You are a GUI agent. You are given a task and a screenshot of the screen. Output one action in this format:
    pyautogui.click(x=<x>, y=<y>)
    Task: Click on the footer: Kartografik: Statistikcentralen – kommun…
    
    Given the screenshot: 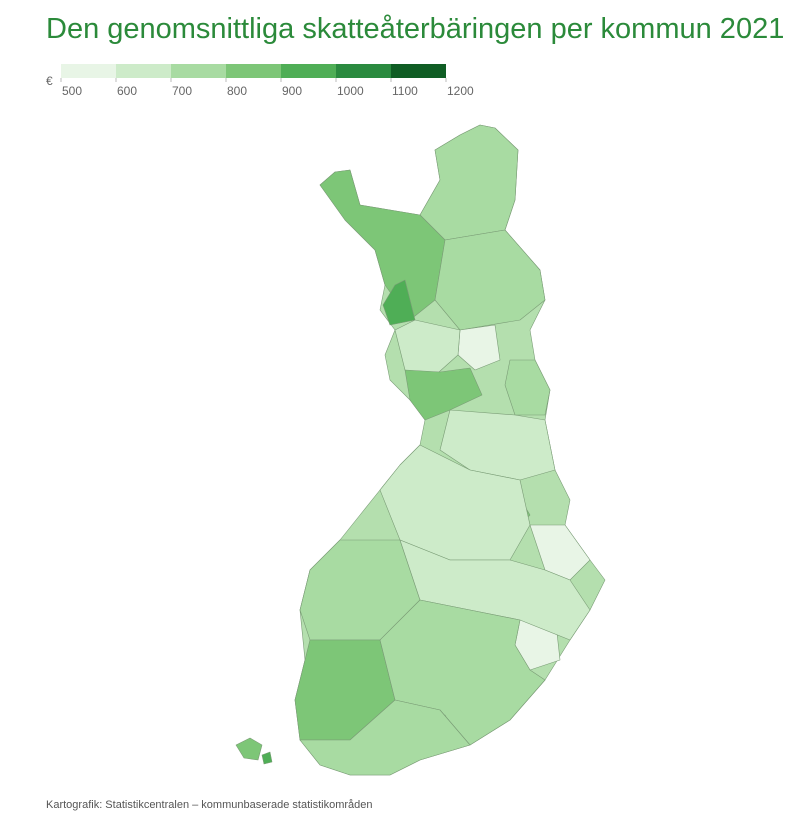 What is the action you would take?
    pyautogui.click(x=209, y=805)
    